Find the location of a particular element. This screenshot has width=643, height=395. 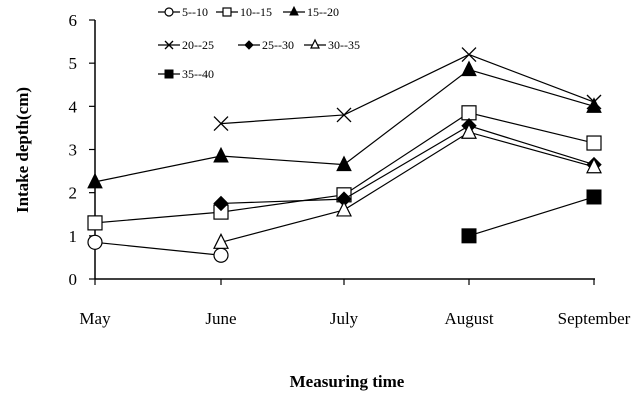

legend-item: 15--20 is located at coordinates (311, 12).